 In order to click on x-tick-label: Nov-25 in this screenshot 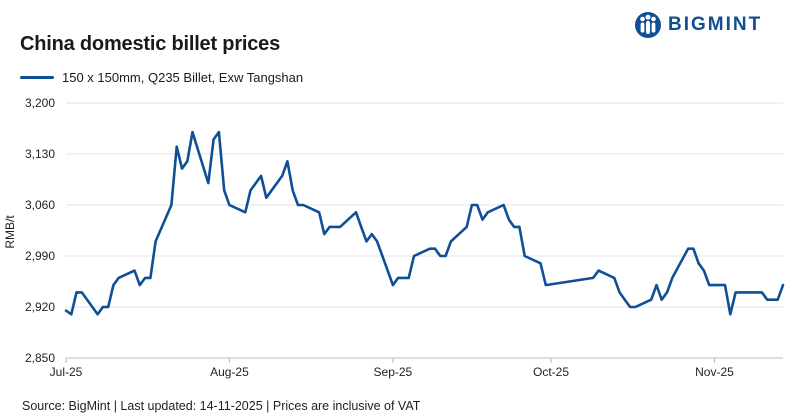, I will do `click(714, 372)`.